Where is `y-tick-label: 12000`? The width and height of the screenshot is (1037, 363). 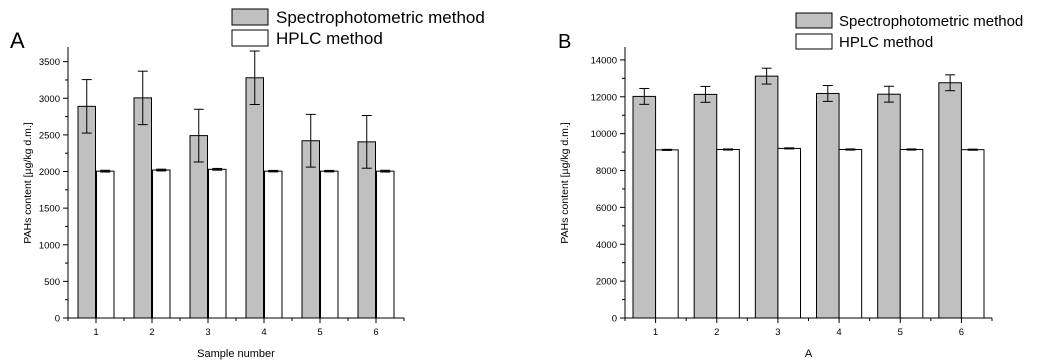
y-tick-label: 12000 is located at coordinates (604, 97).